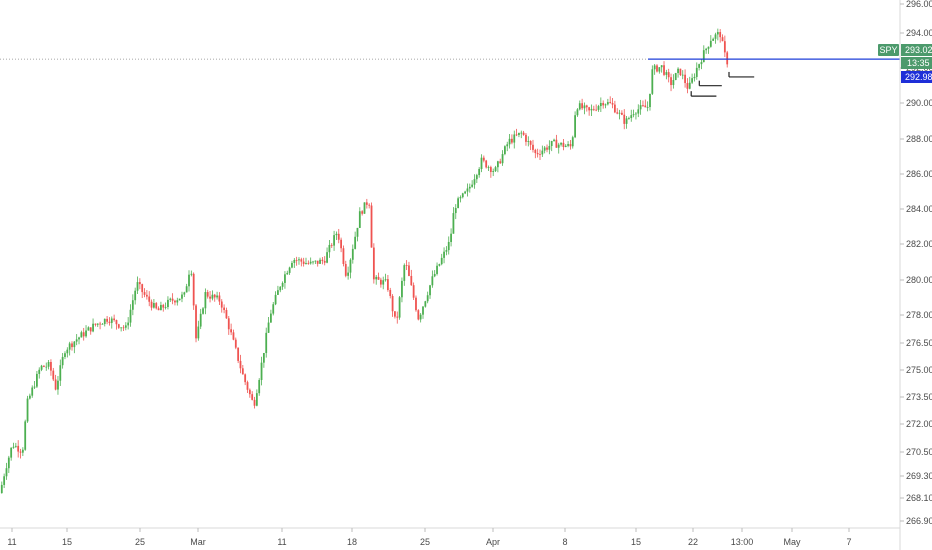 Image resolution: width=932 pixels, height=550 pixels. Describe the element at coordinates (919, 174) in the screenshot. I see `y-tick-label: 286.00` at that location.